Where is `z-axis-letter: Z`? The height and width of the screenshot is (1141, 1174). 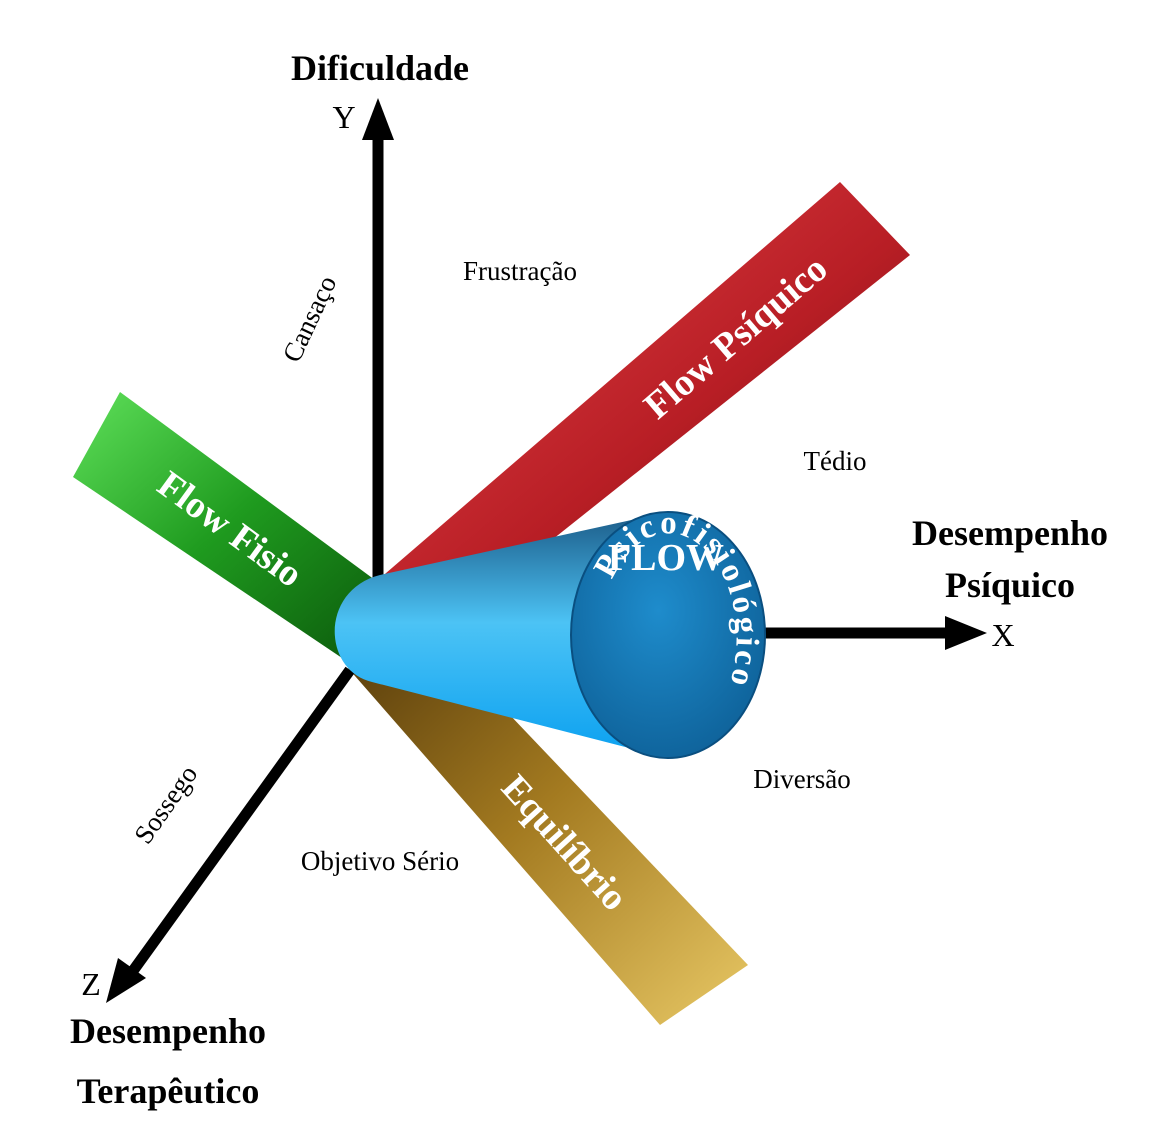 z-axis-letter: Z is located at coordinates (91, 984).